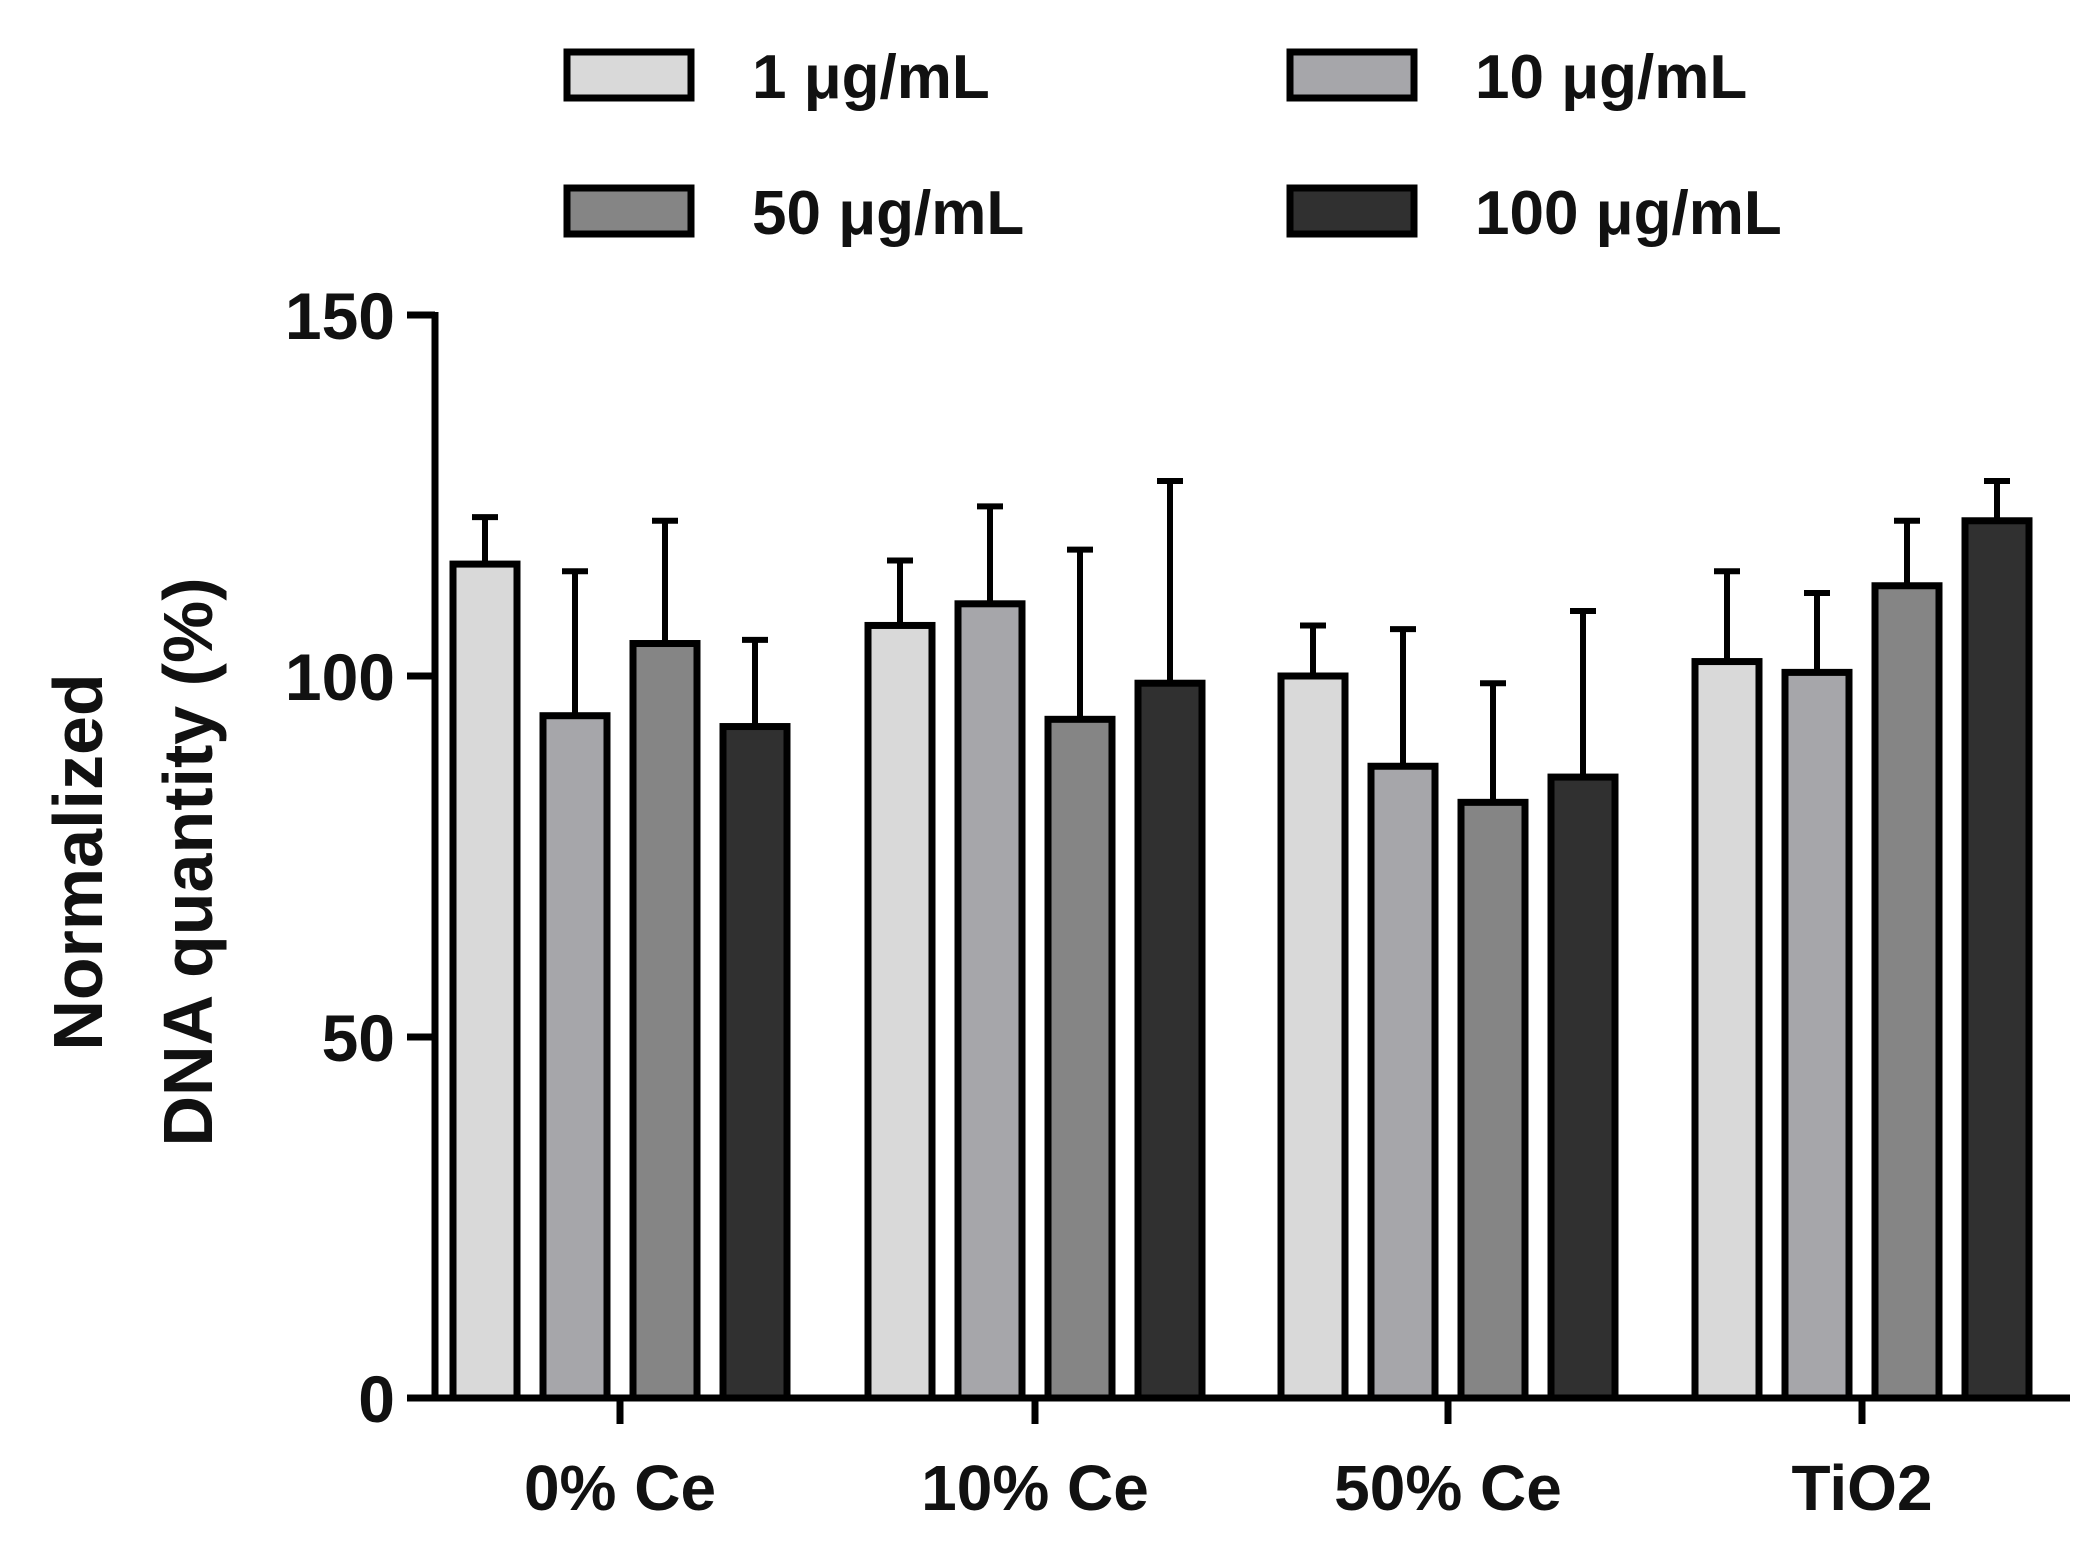 The width and height of the screenshot is (2085, 1545). I want to click on y-tick-label-150: 150, so click(340, 316).